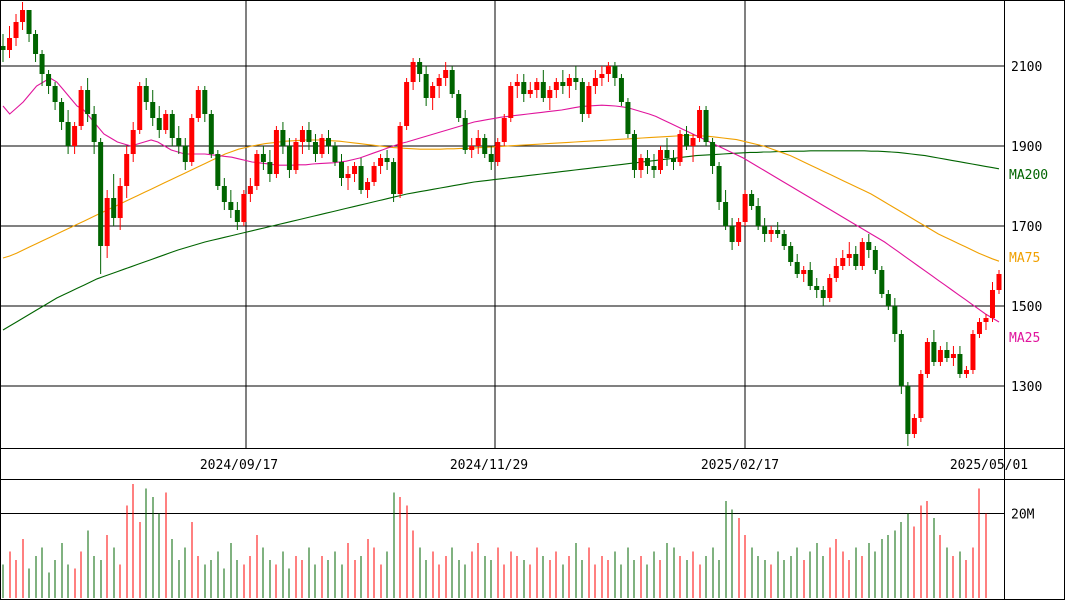 The height and width of the screenshot is (600, 1065). Describe the element at coordinates (1026, 307) in the screenshot. I see `y-tick-label: 1500` at that location.